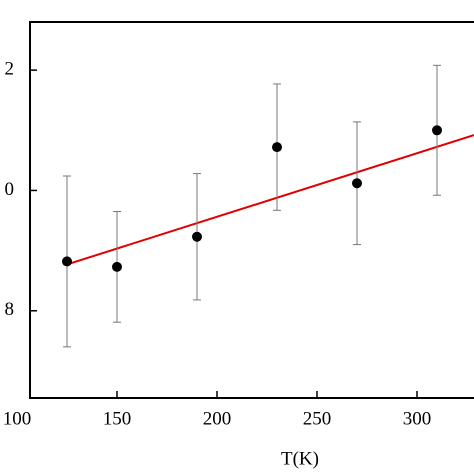 This screenshot has width=474, height=474. What do you see at coordinates (10, 309) in the screenshot?
I see `y-tick-label: 8` at bounding box center [10, 309].